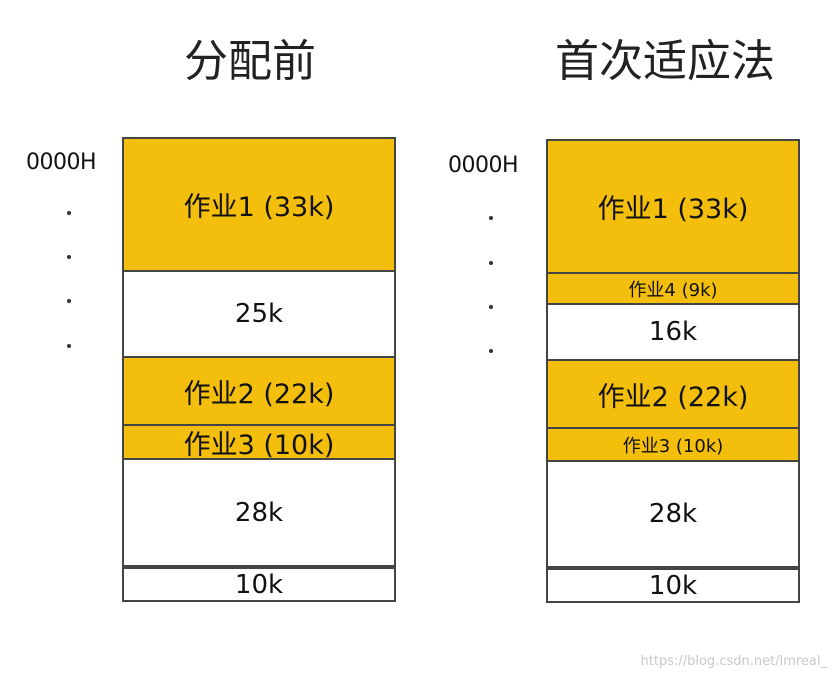 The width and height of the screenshot is (839, 679). Describe the element at coordinates (673, 287) in the screenshot. I see `block-job4: 作业4 (9k)` at that location.